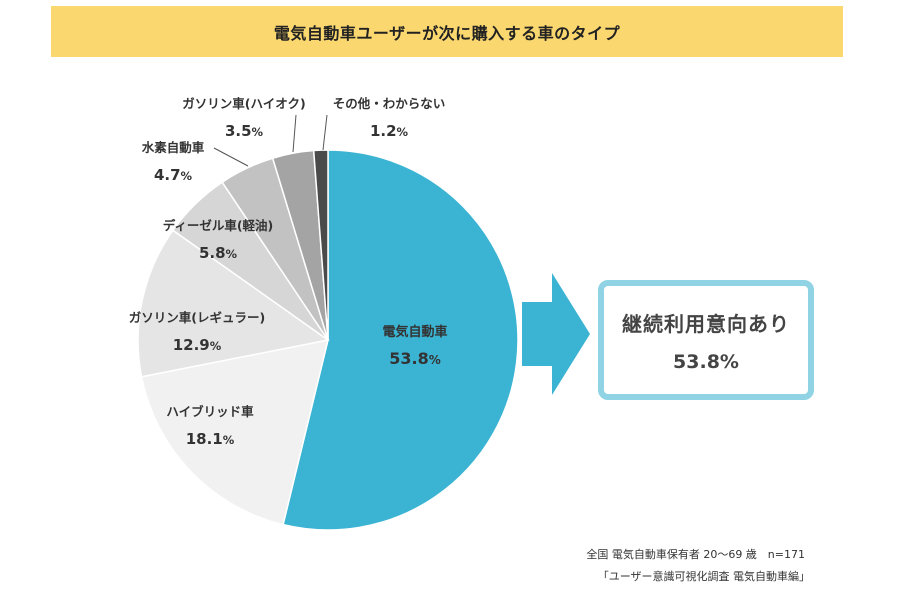 This screenshot has height=600, width=900. What do you see at coordinates (218, 225) in the screenshot?
I see `slice-4-label: ディーゼル車(軽油)` at bounding box center [218, 225].